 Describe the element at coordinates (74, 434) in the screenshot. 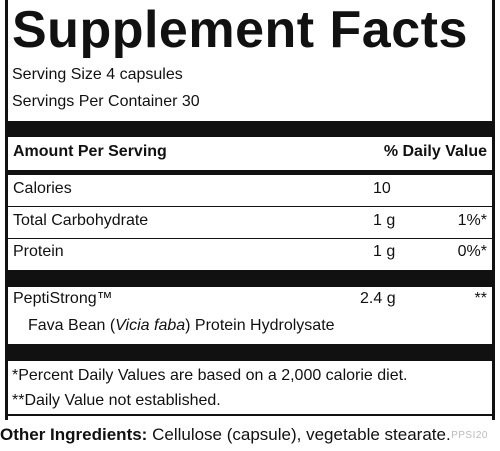

I see `other-ingredients-label: Other Ingredients:` at that location.